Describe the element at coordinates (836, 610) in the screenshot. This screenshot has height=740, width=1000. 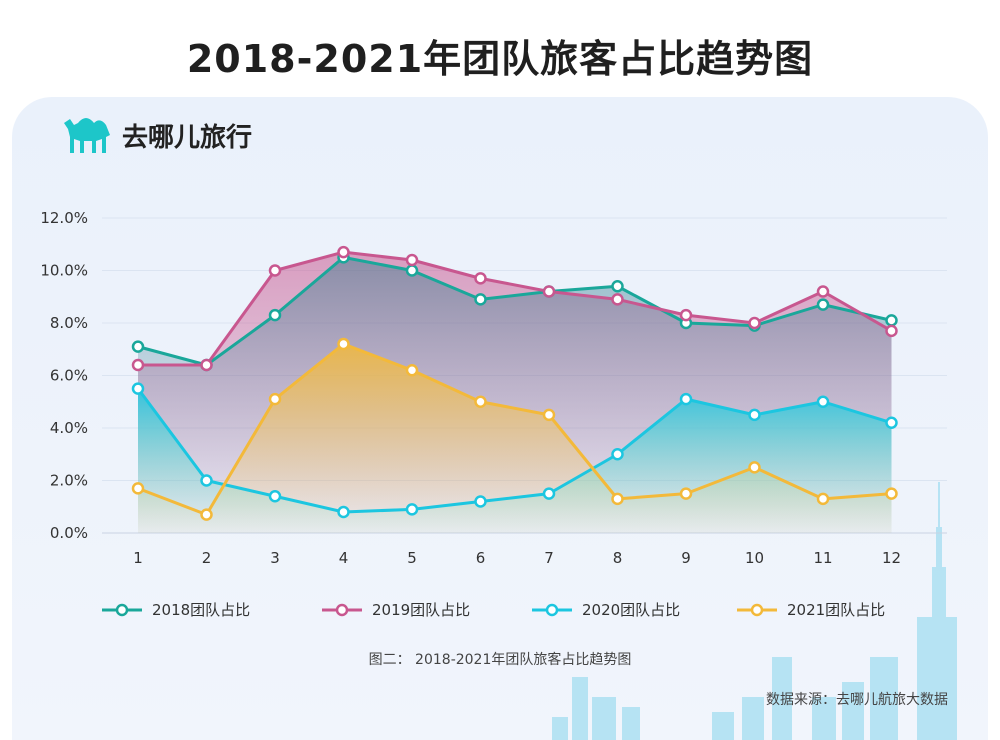
I see `legend-label: 2021团队占比` at that location.